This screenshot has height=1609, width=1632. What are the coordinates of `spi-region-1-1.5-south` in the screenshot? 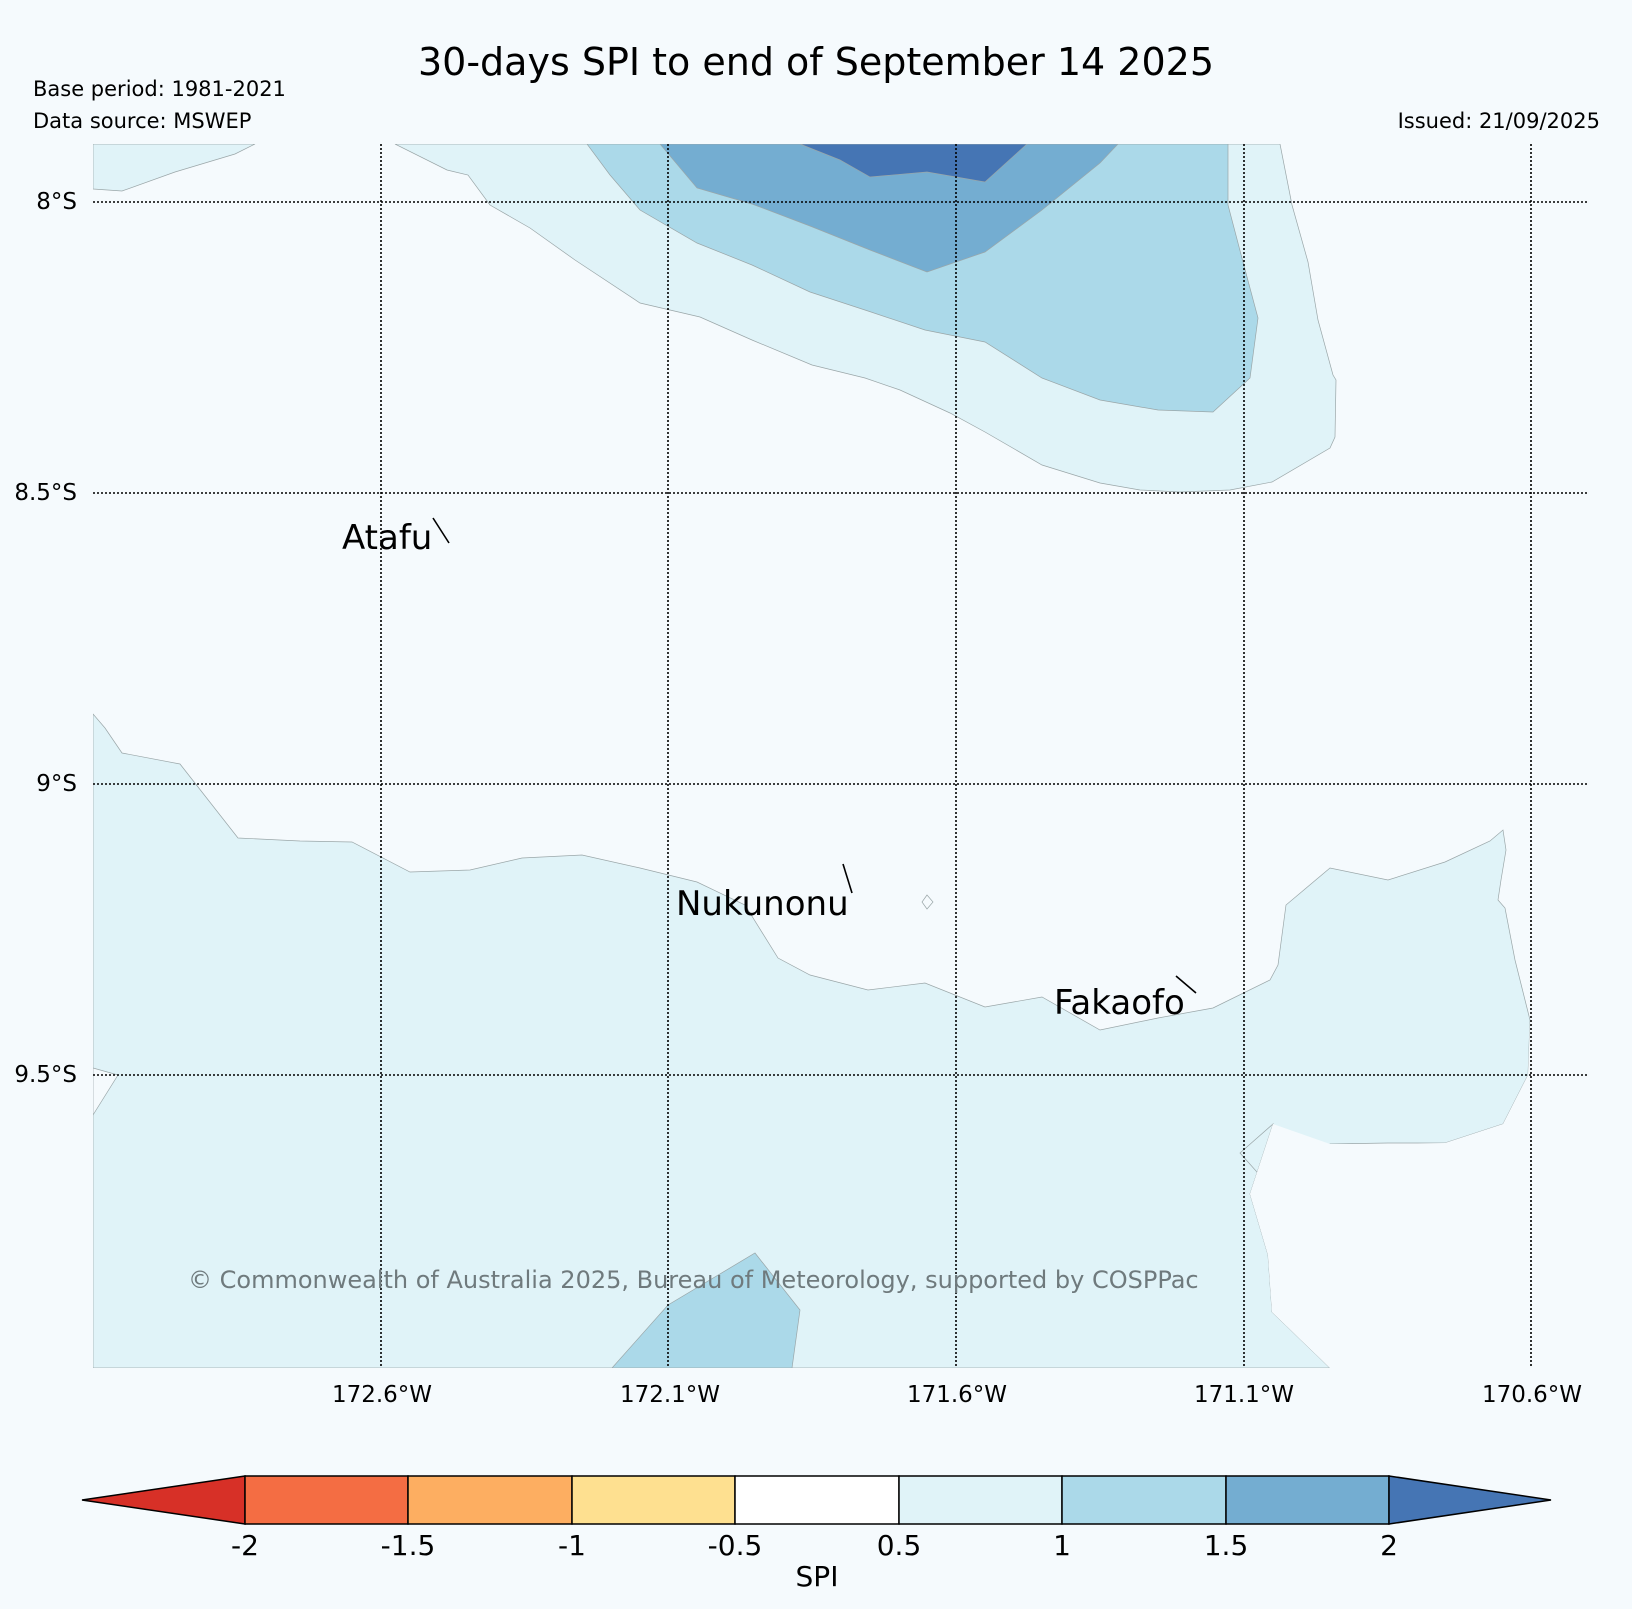 It's located at (706, 1310).